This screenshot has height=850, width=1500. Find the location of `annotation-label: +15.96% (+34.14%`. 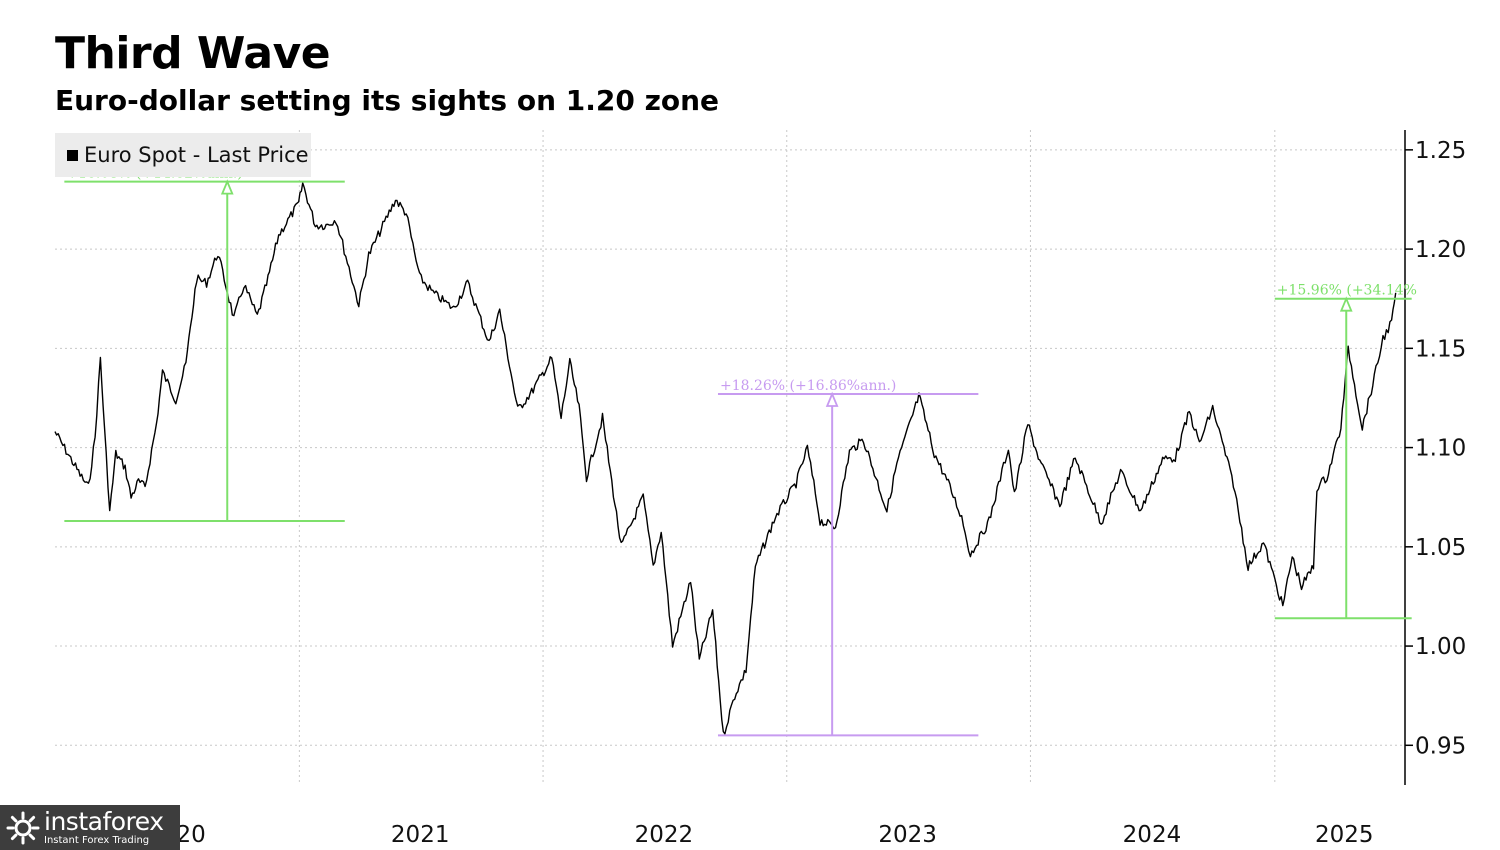

annotation-label: +15.96% (+34.14% is located at coordinates (1347, 291).